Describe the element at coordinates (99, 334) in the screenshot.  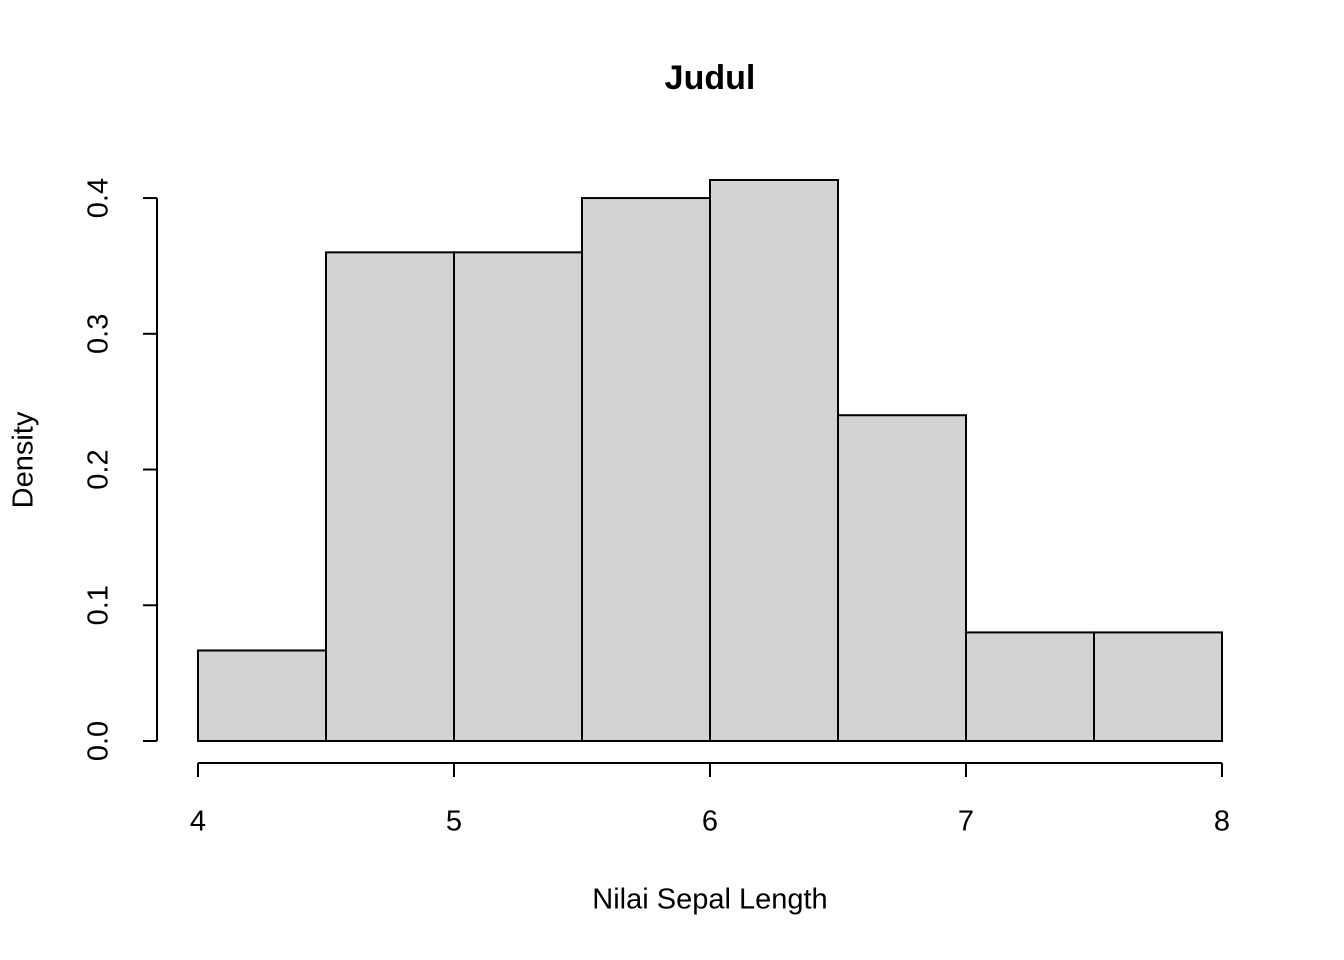
I see `y-tick-label: 0.3` at that location.